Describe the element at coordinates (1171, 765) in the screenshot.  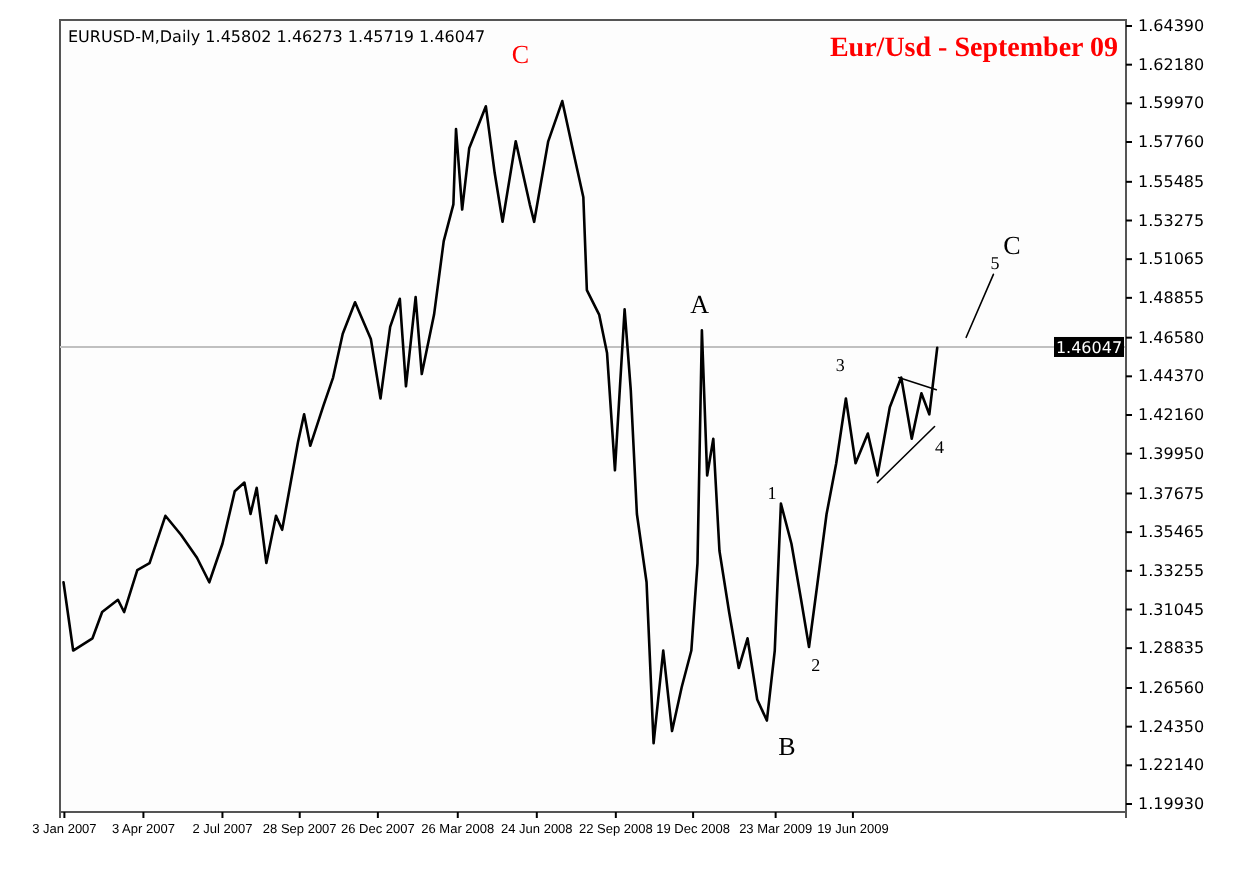
I see `y-tick-label: 1.22140` at that location.